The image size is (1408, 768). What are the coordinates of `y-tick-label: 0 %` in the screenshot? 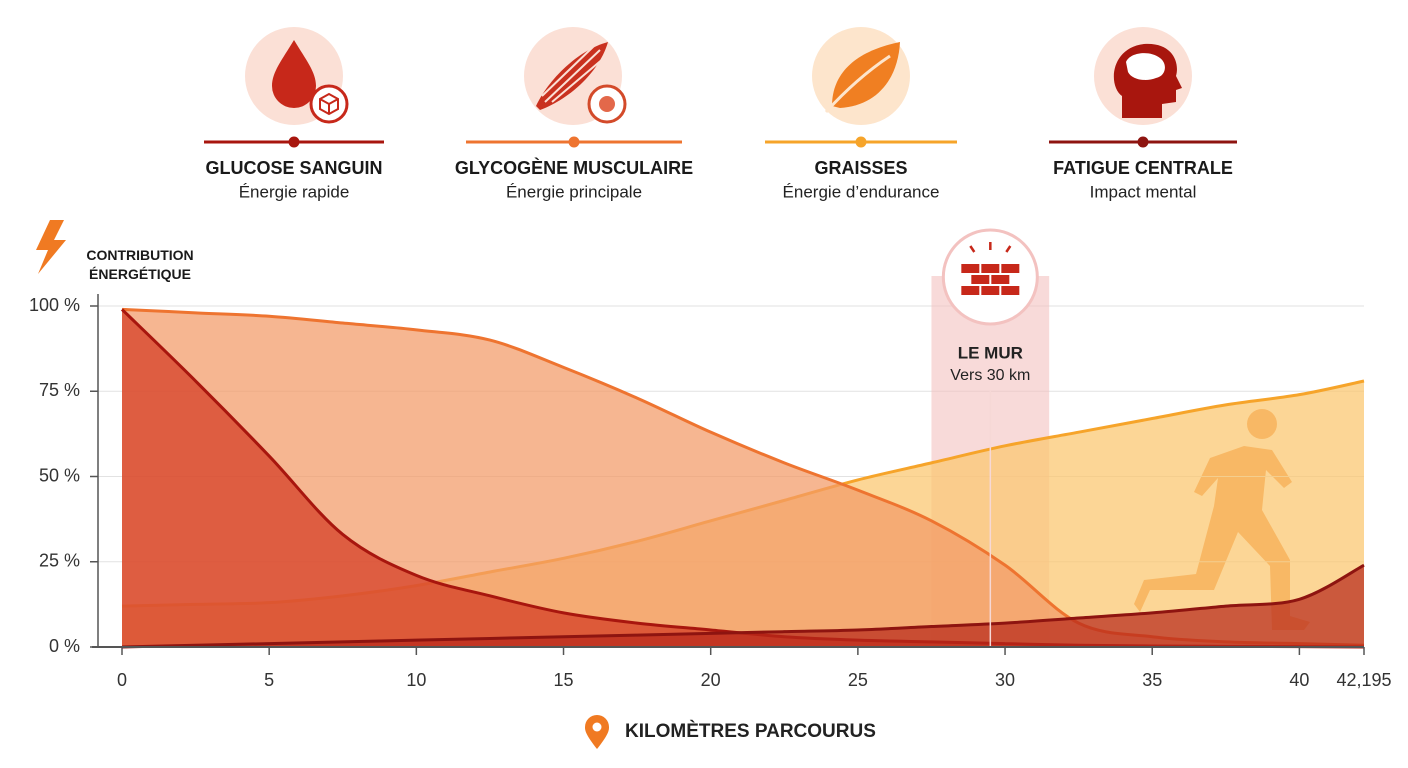 It's located at (64, 646).